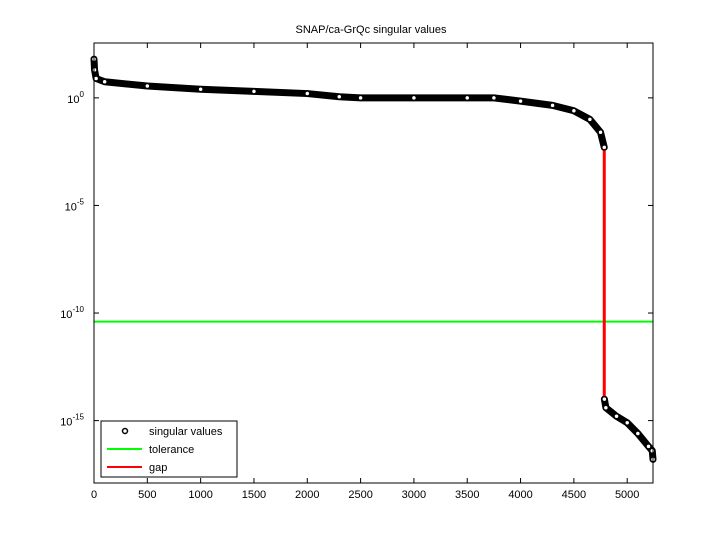  I want to click on legend: singular values tolerance gap, so click(169, 449).